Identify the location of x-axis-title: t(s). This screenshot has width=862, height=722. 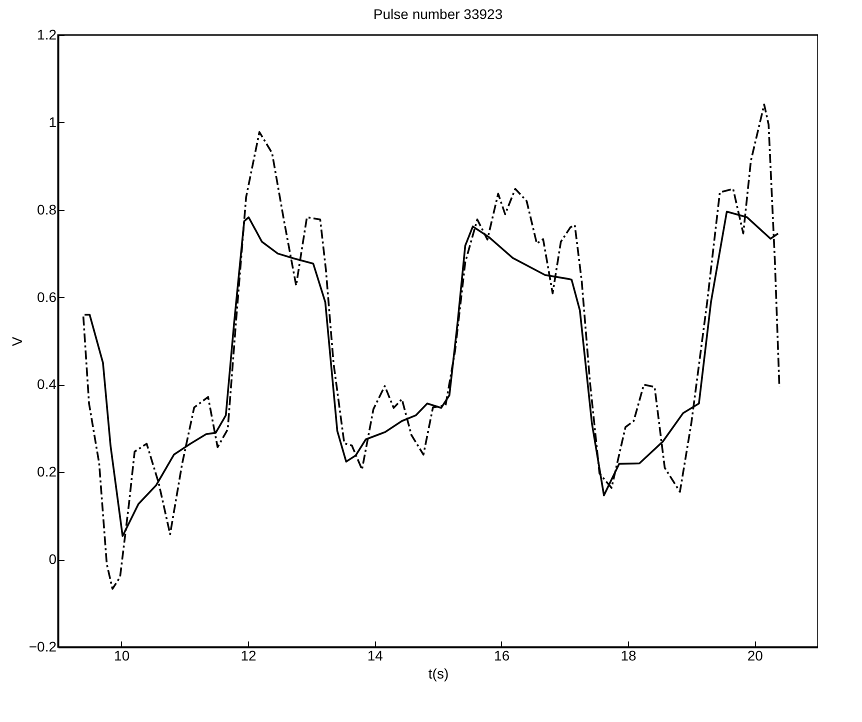
(438, 674).